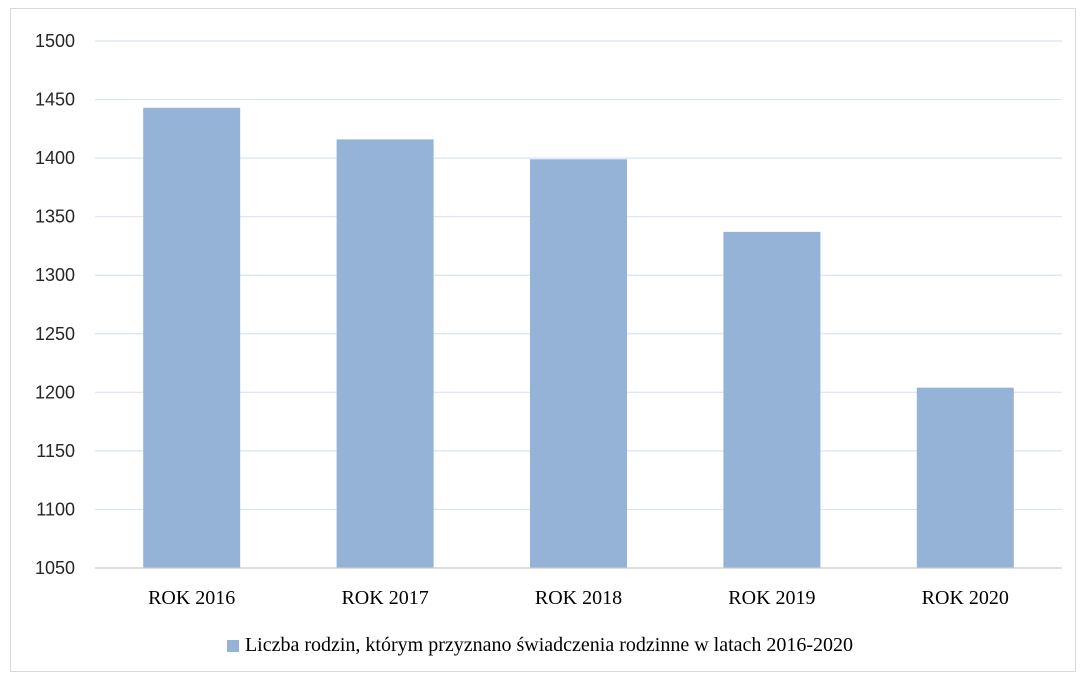 The height and width of the screenshot is (676, 1080). What do you see at coordinates (55, 41) in the screenshot?
I see `y-tick-label: 1500` at bounding box center [55, 41].